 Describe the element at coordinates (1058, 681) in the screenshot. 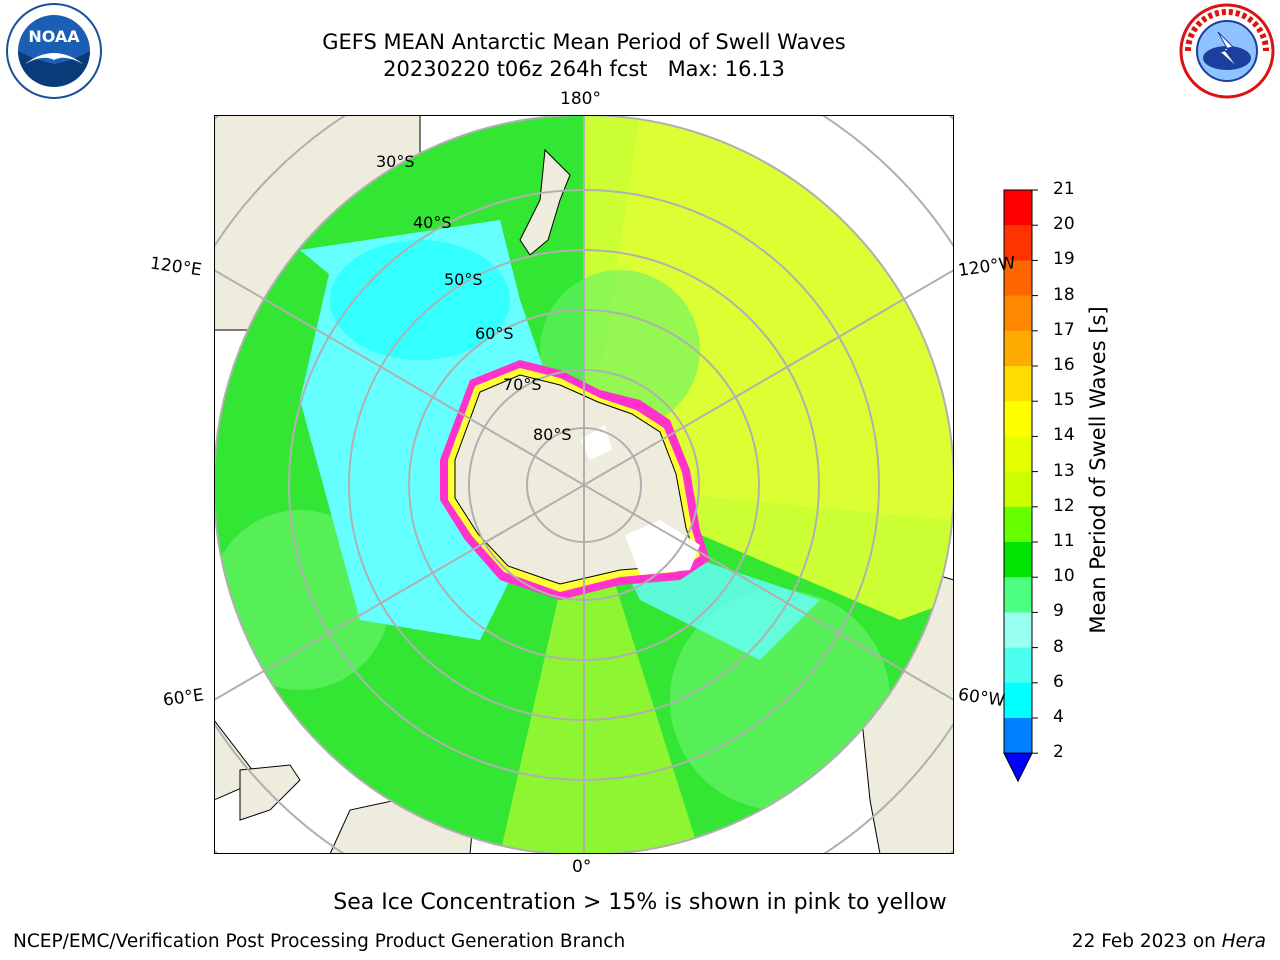

I see `colorbar-tick-label: 6` at that location.